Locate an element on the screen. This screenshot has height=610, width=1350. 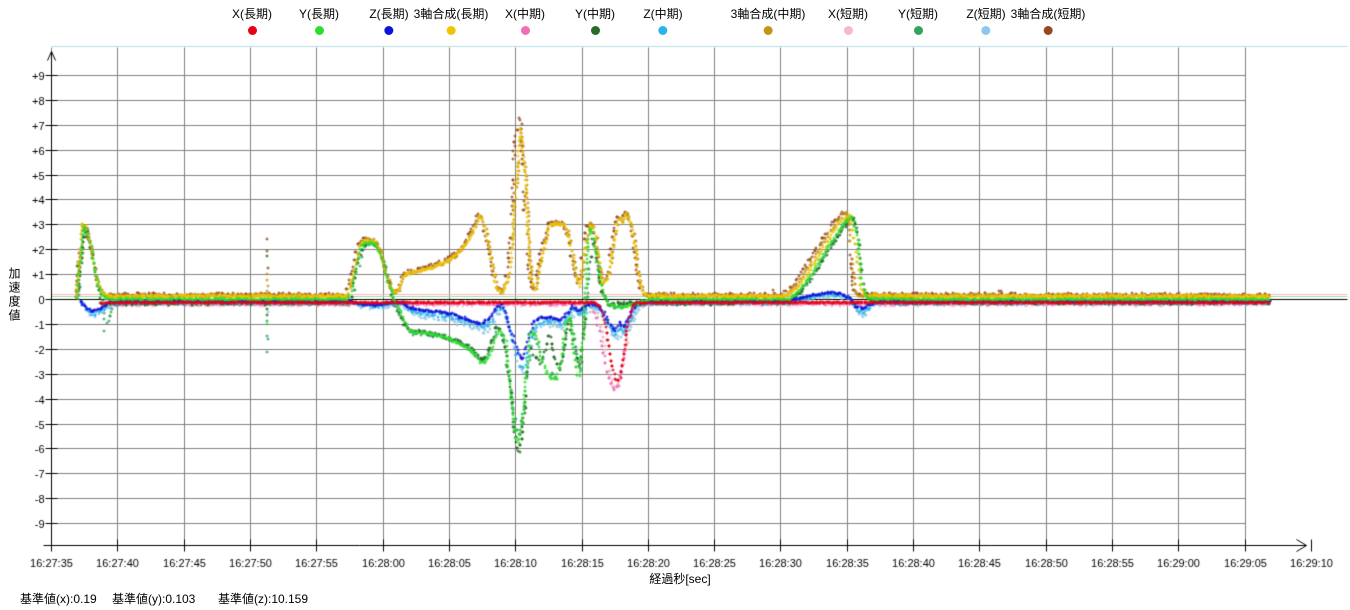
baseline-x-value: 基準値(x):0.19 is located at coordinates (58, 599).